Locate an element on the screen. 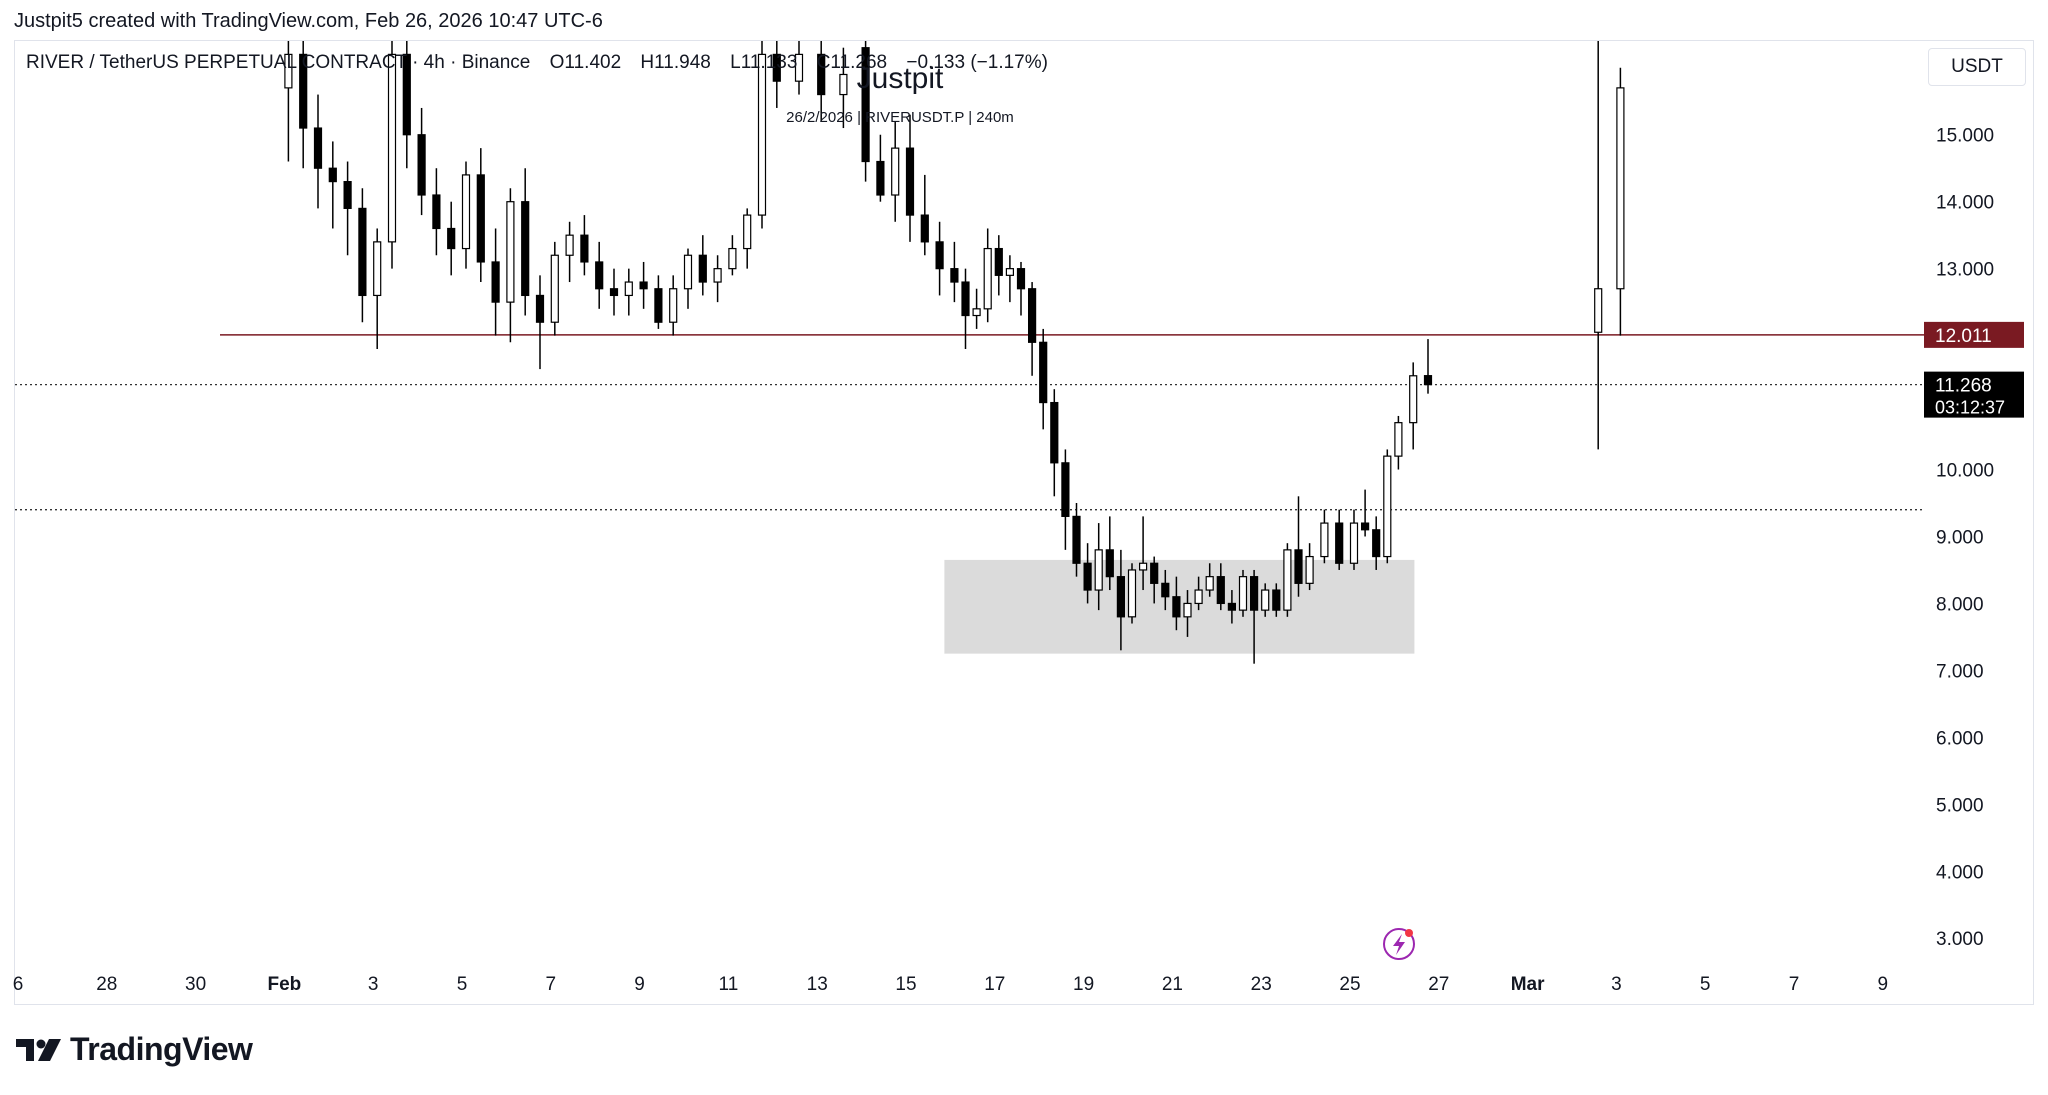 The image size is (2048, 1095). tradingview-logo-text: TradingView is located at coordinates (161, 1048).